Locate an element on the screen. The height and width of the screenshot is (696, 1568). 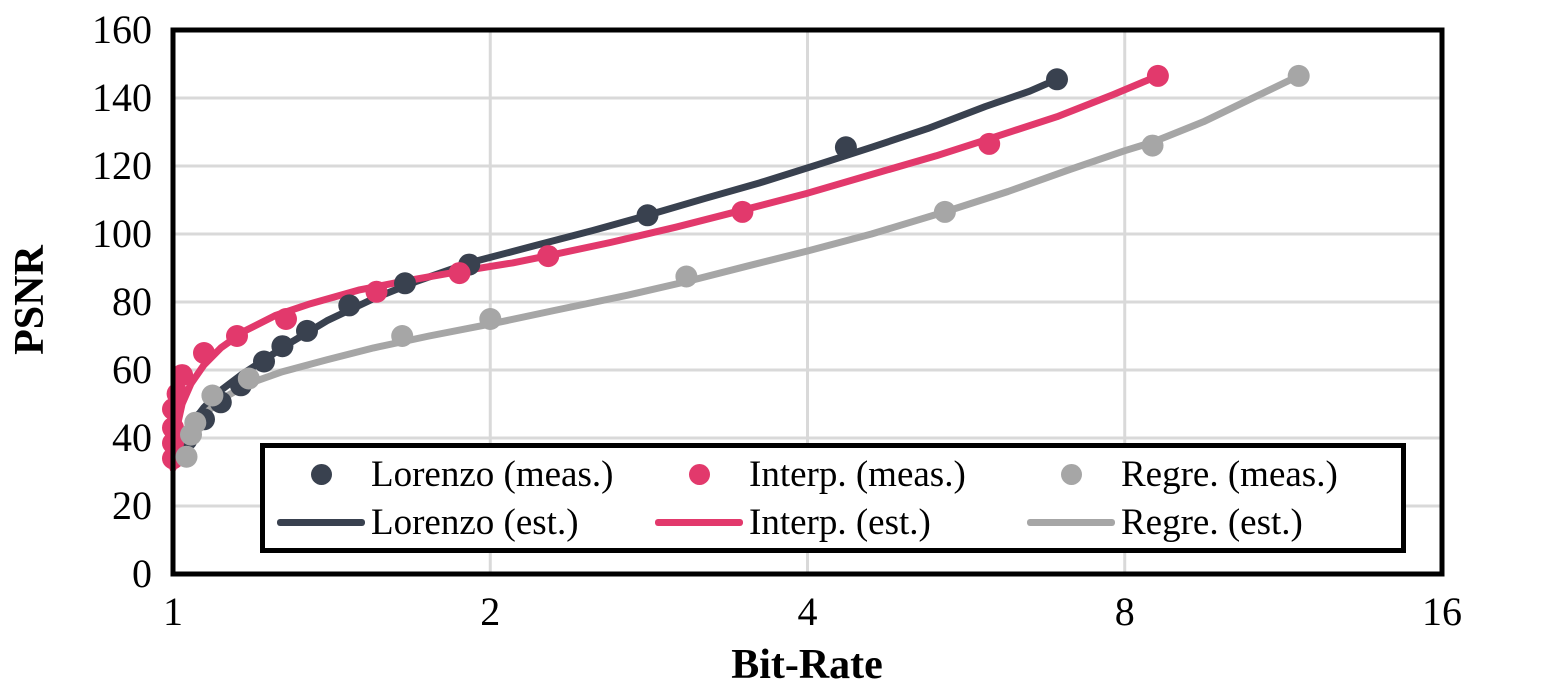
y-tick-label: 0 is located at coordinates (142, 573).